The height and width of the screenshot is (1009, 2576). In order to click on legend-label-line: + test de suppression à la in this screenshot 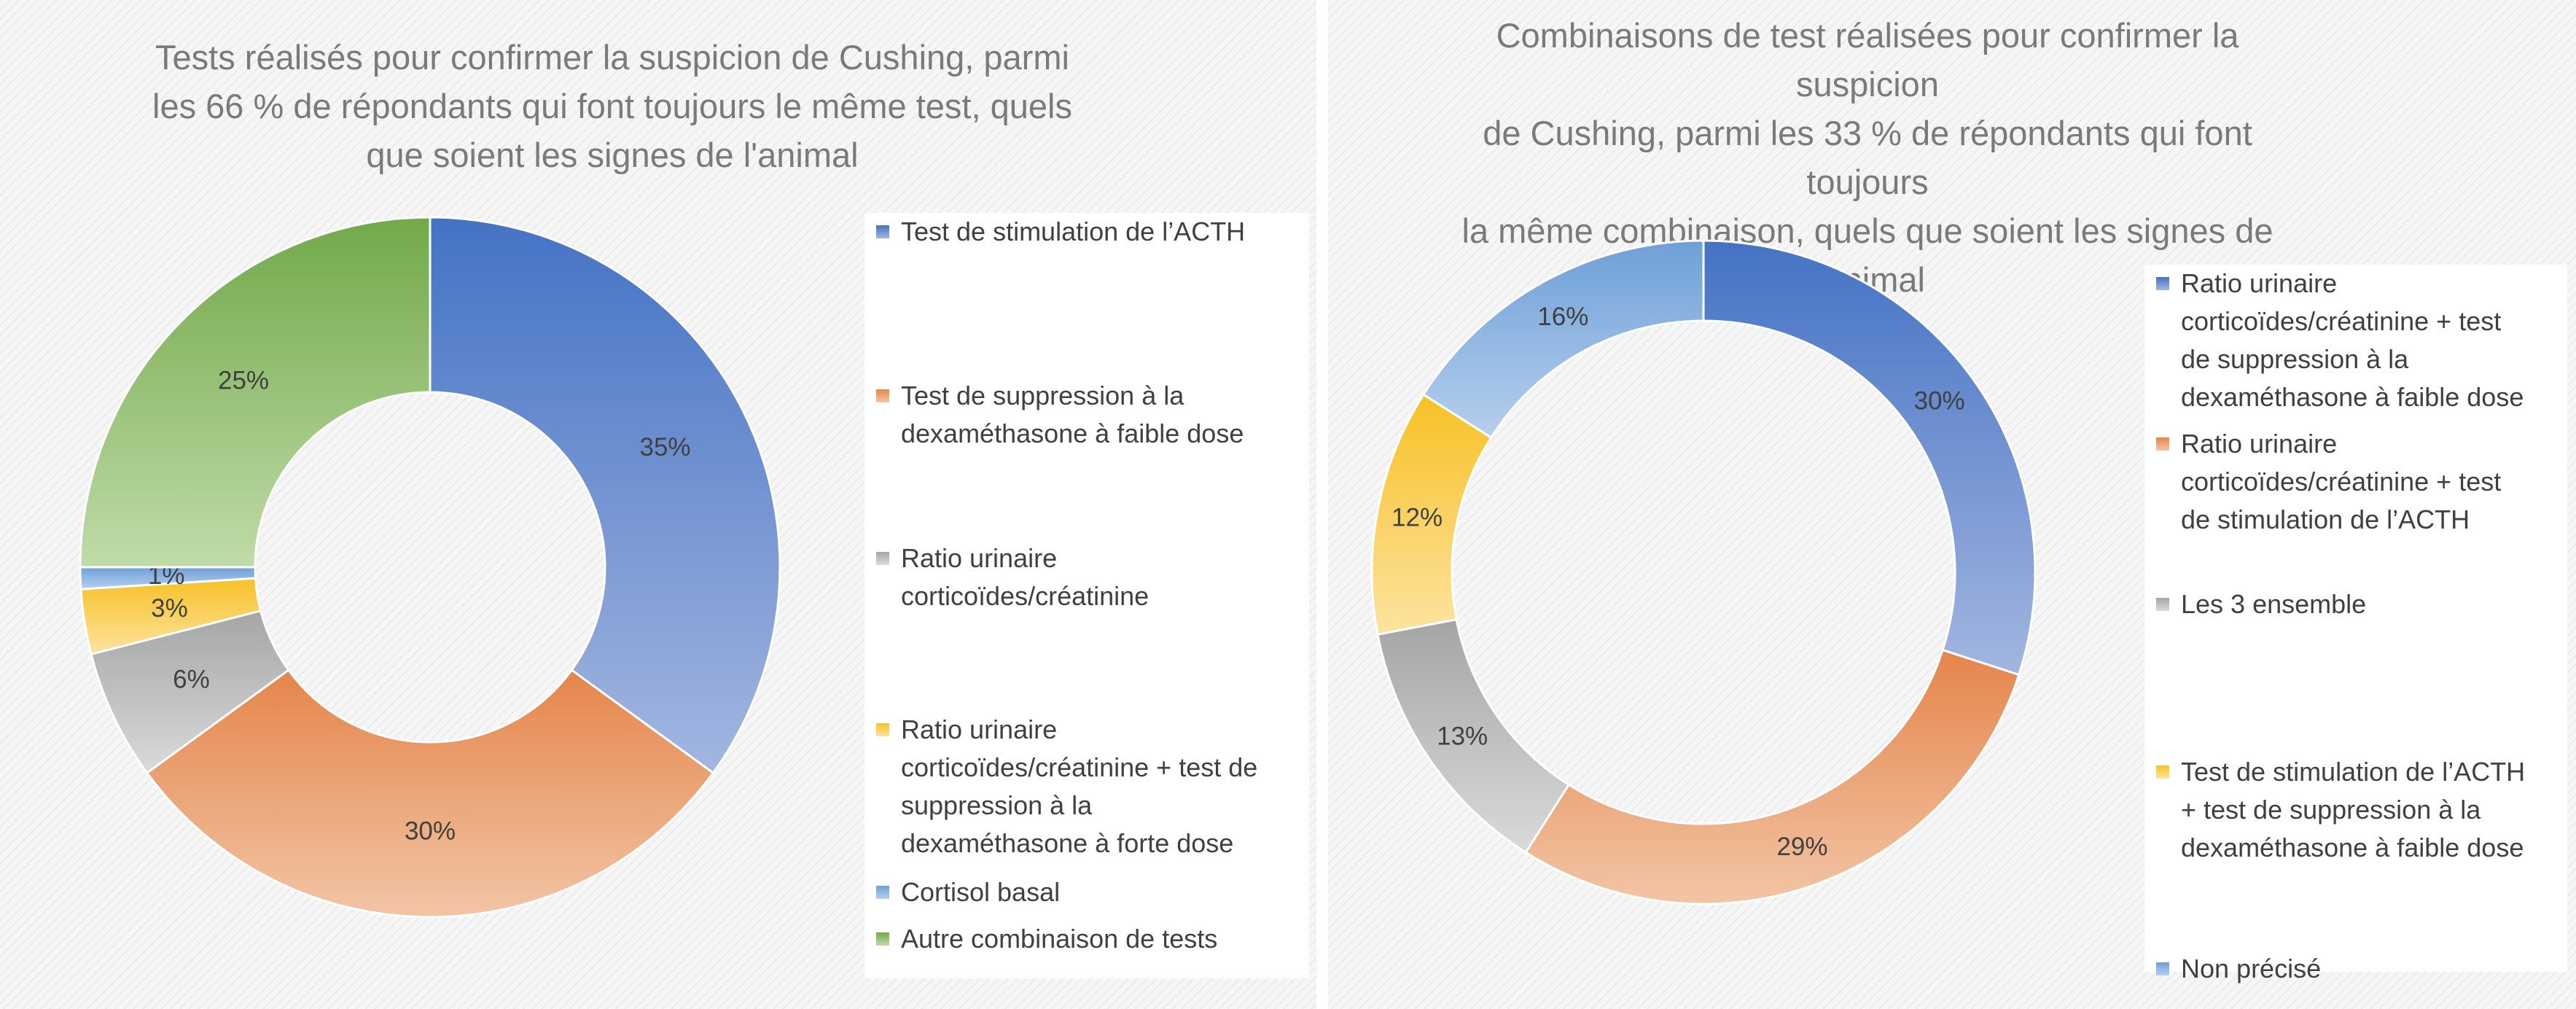, I will do `click(2331, 810)`.